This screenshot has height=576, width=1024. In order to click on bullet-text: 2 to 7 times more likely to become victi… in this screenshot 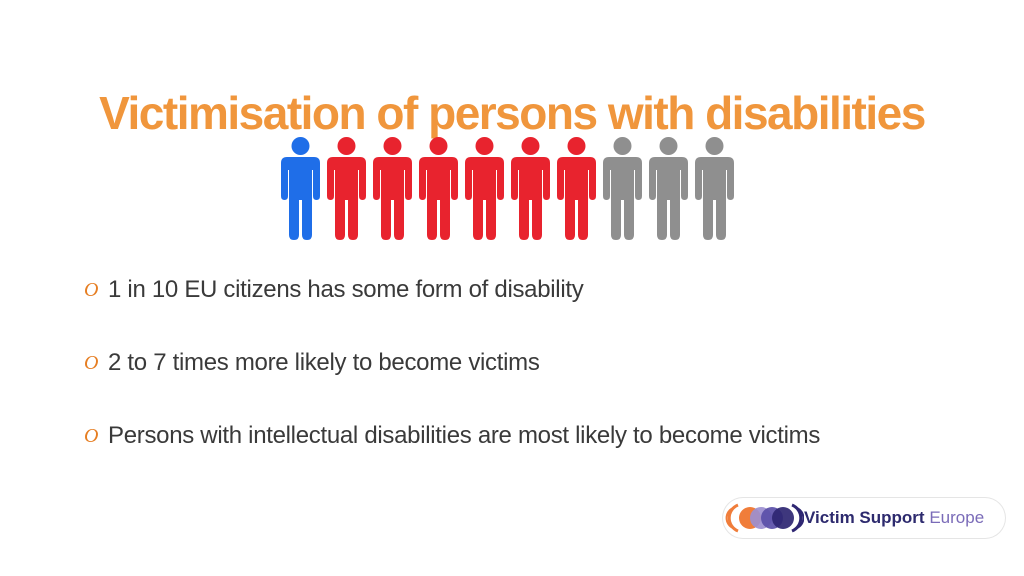, I will do `click(324, 362)`.